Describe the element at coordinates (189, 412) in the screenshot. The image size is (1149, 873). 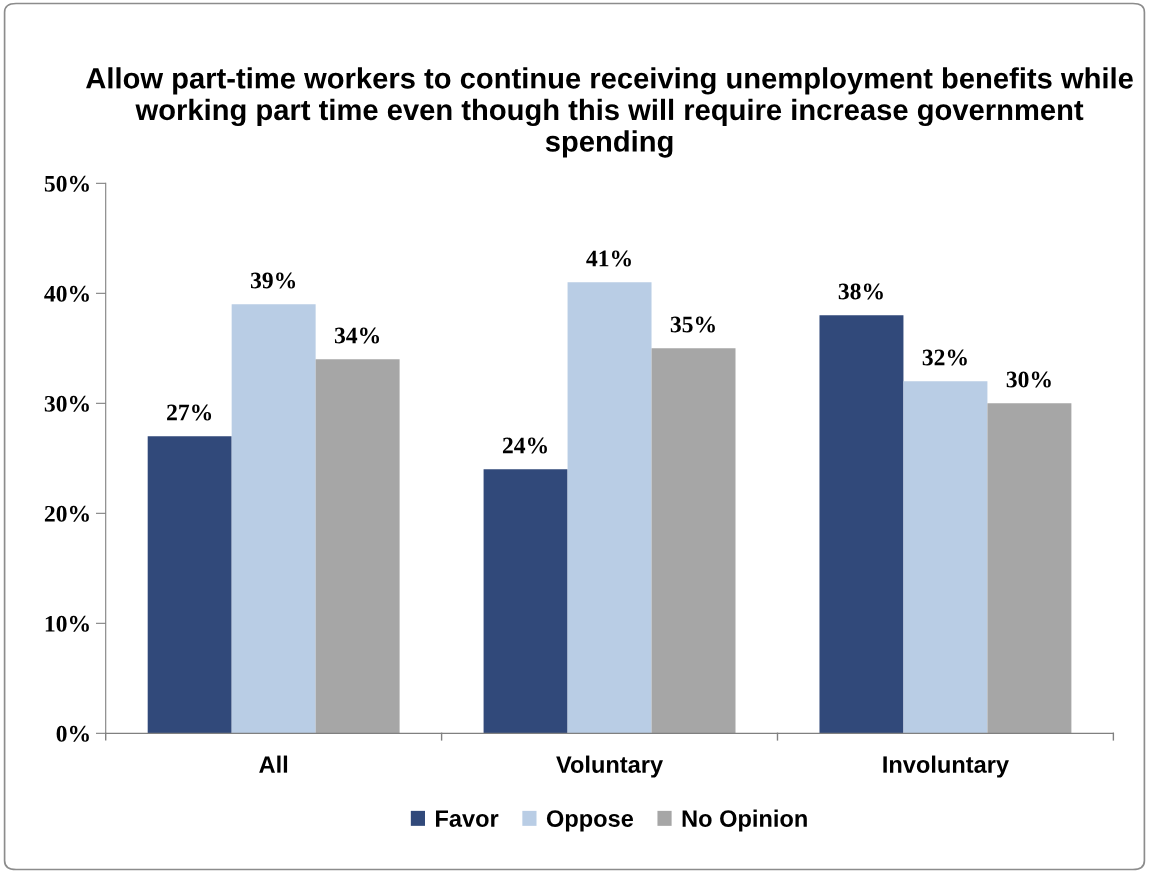
I see `data-label: 27%` at that location.